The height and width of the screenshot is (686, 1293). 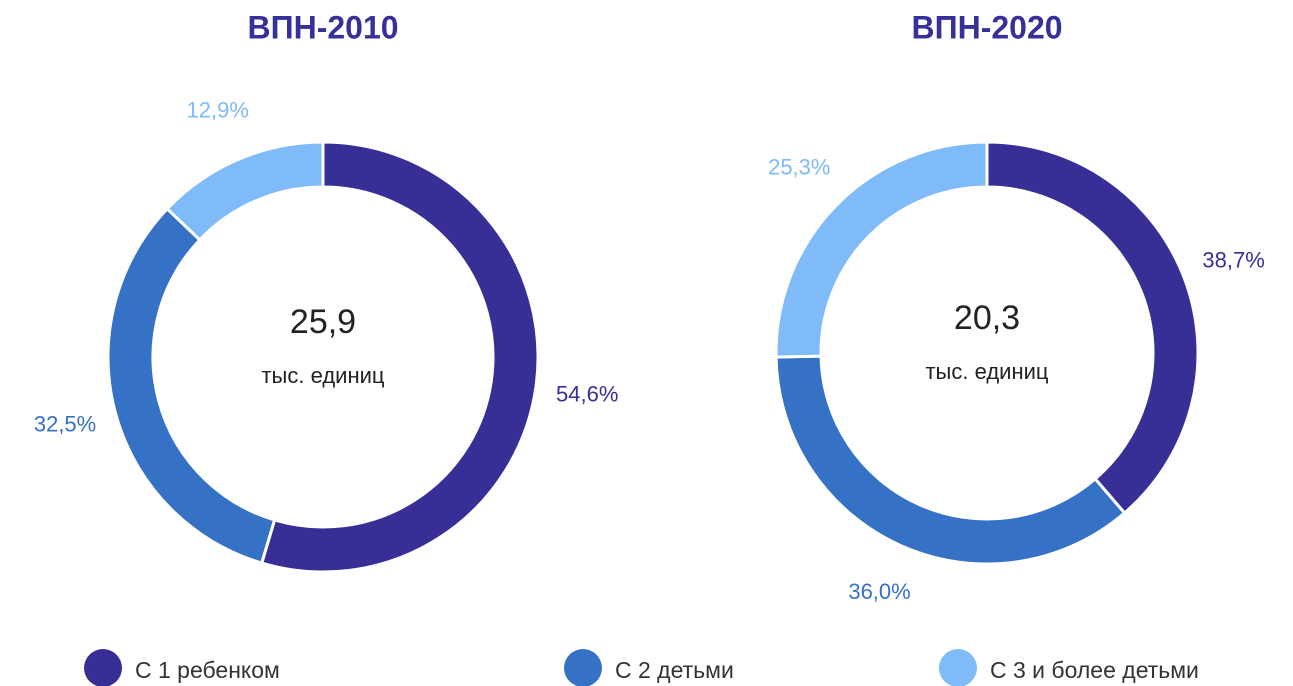 What do you see at coordinates (799, 167) in the screenshot?
I see `value-label: 25,3%` at bounding box center [799, 167].